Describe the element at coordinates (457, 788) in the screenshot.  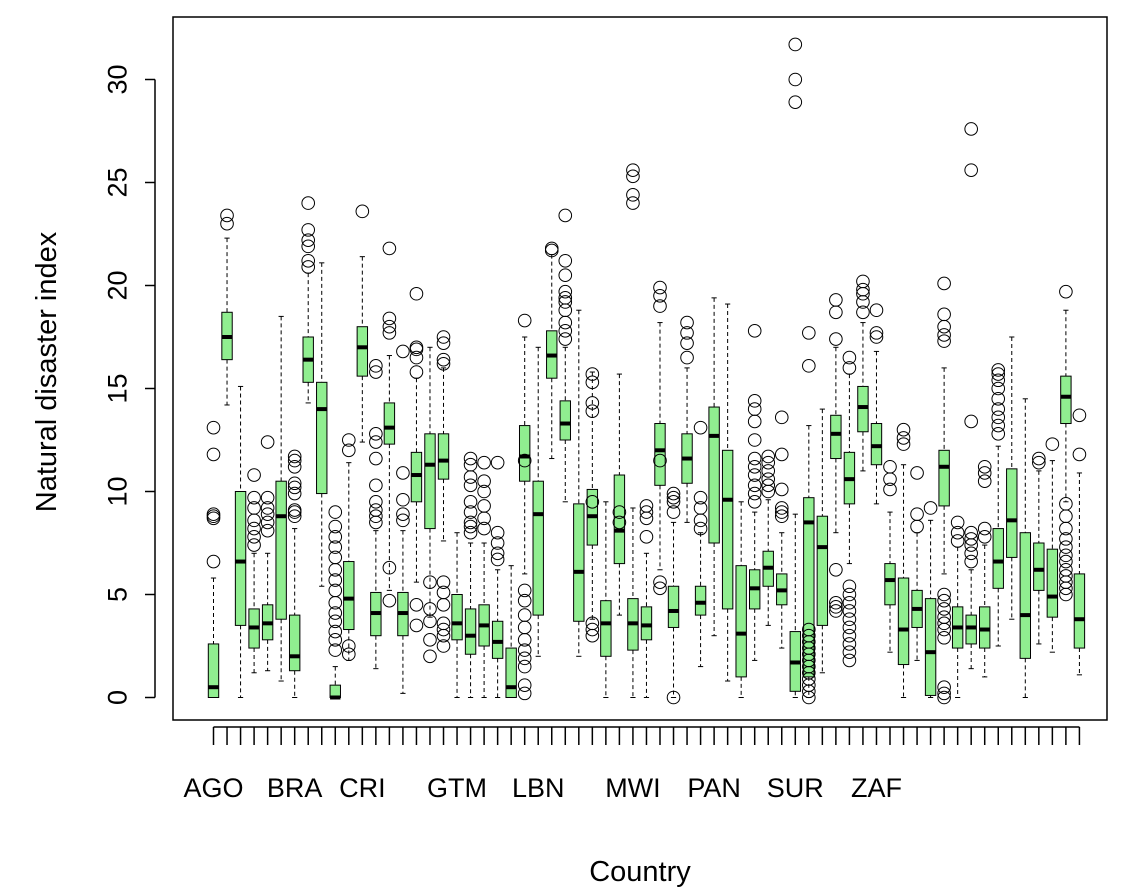
I see `x-tick-label: GTM` at that location.